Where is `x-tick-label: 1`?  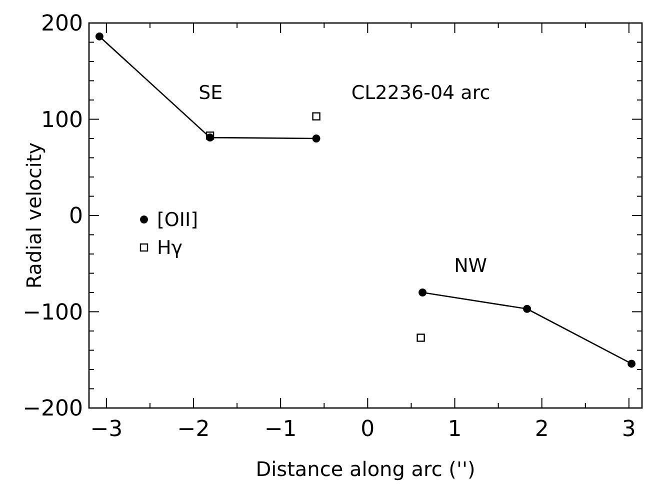 x-tick-label: 1 is located at coordinates (455, 429).